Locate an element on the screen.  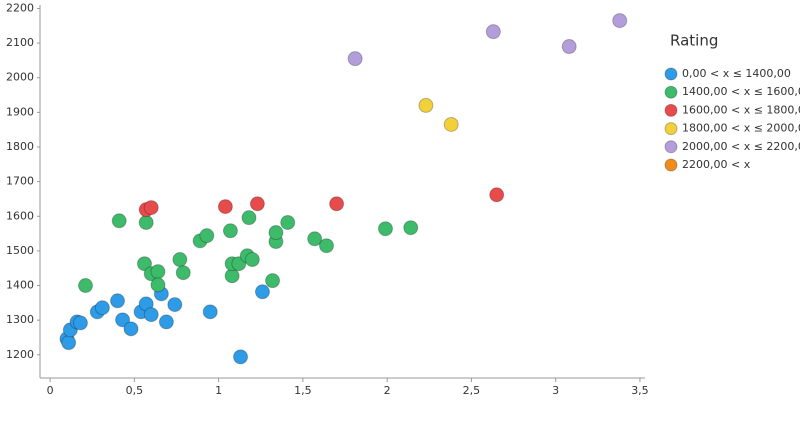
y-tick-label: 1200 is located at coordinates (20, 354).